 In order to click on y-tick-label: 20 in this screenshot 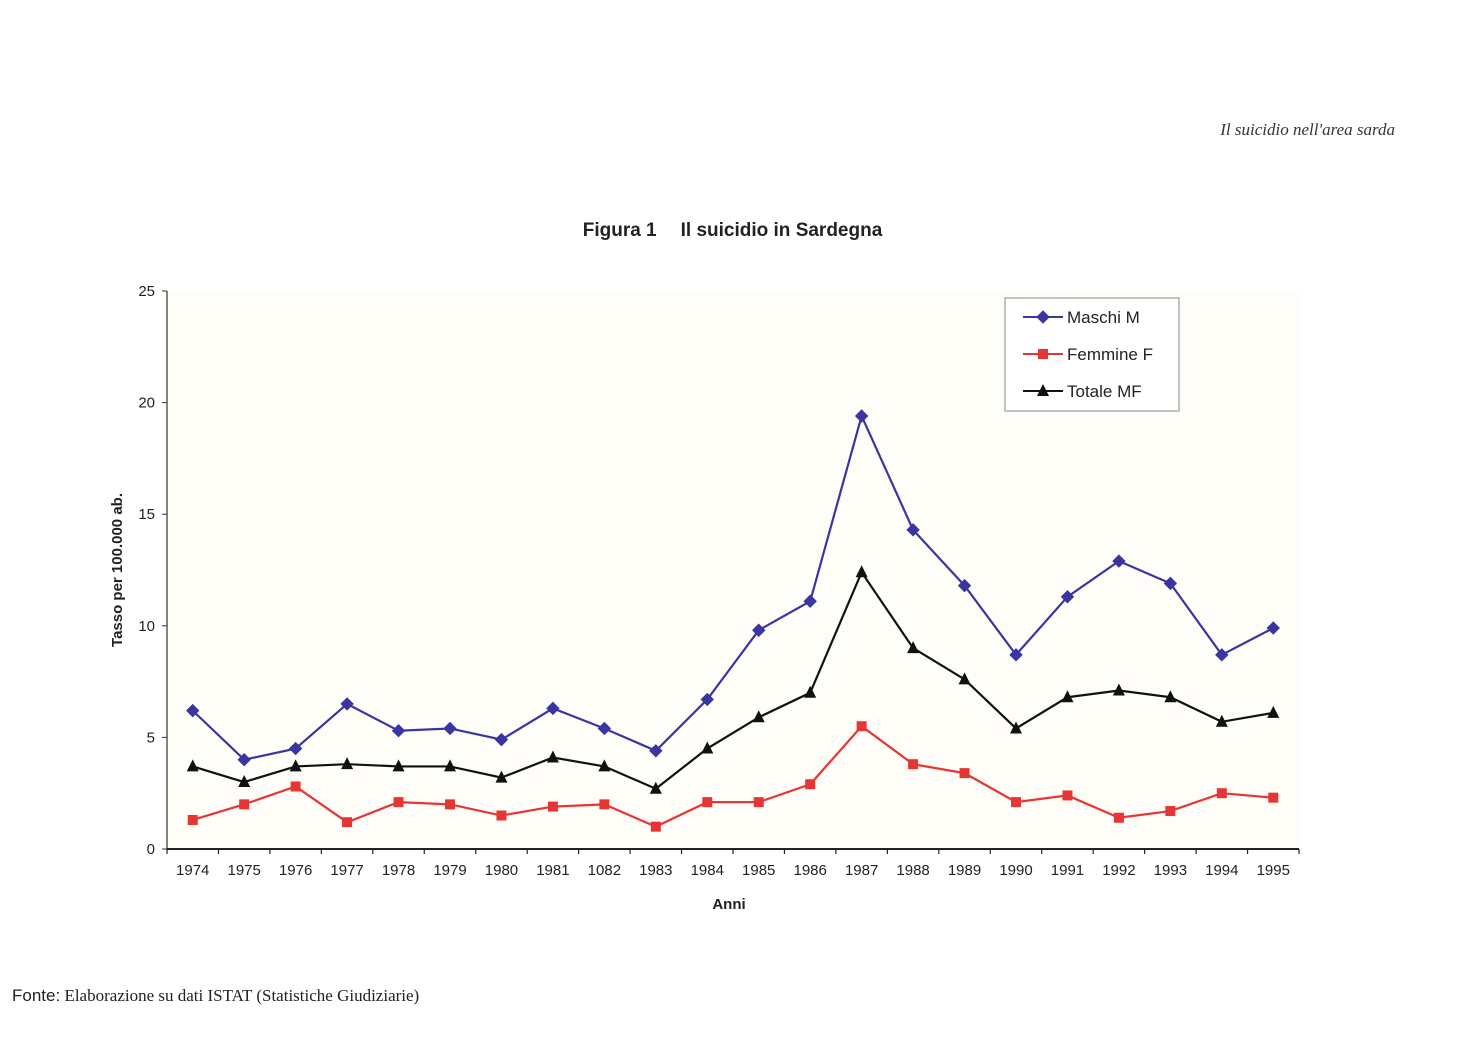, I will do `click(146, 403)`.